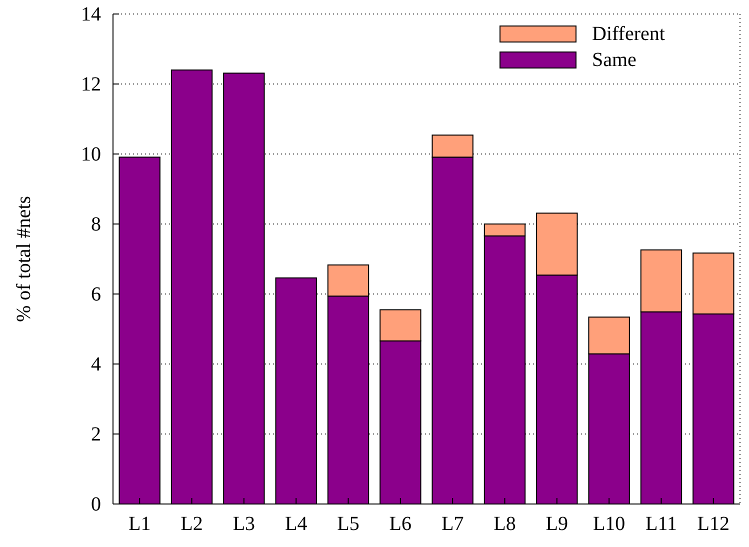  I want to click on x-tick-label: L9, so click(557, 524).